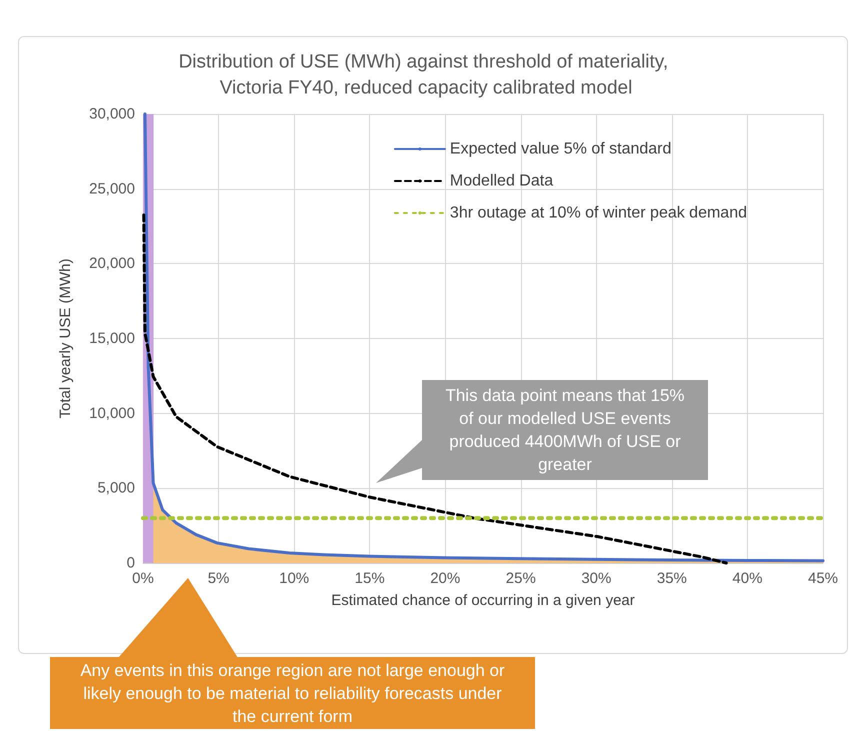 The image size is (852, 731). Describe the element at coordinates (599, 213) in the screenshot. I see `legend-label: 3hr outage at 10% of winter peak demand` at that location.